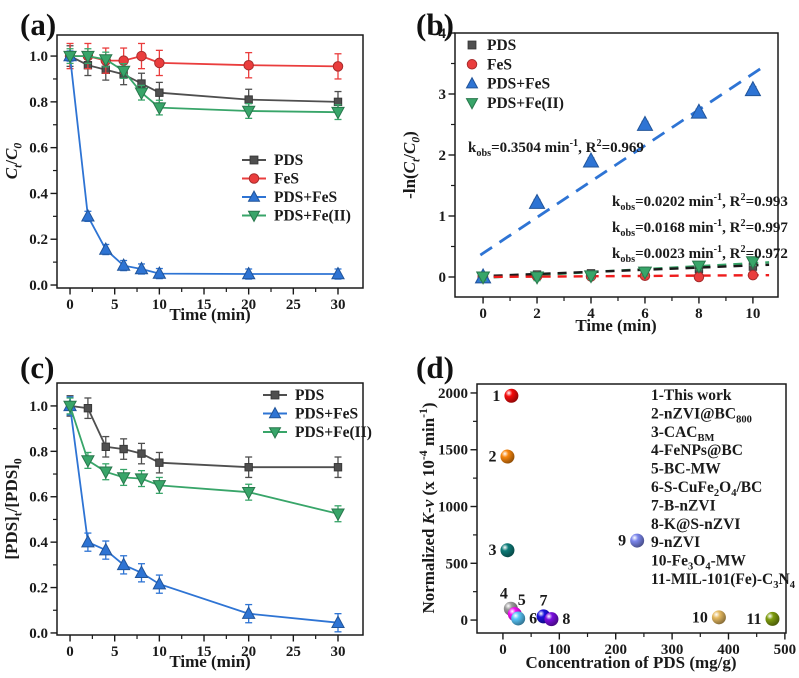 Image resolution: width=799 pixels, height=678 pixels. I want to click on panel-label-c: (c), so click(37, 367).